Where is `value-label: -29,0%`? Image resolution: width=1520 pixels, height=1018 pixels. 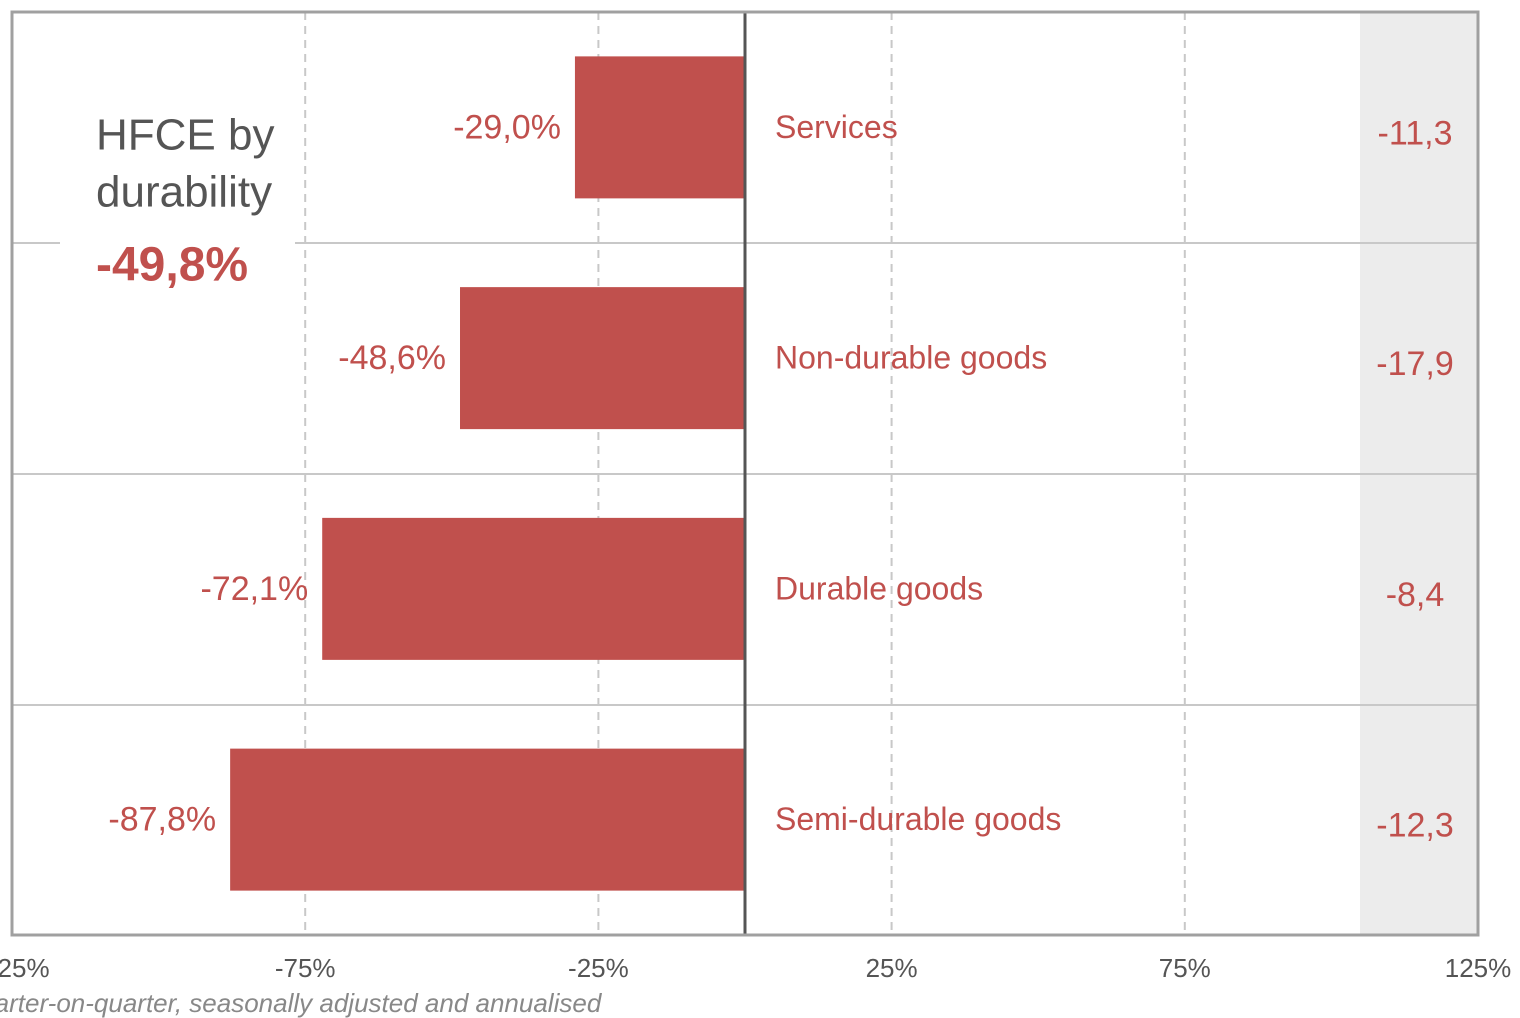
value-label: -29,0% is located at coordinates (507, 127).